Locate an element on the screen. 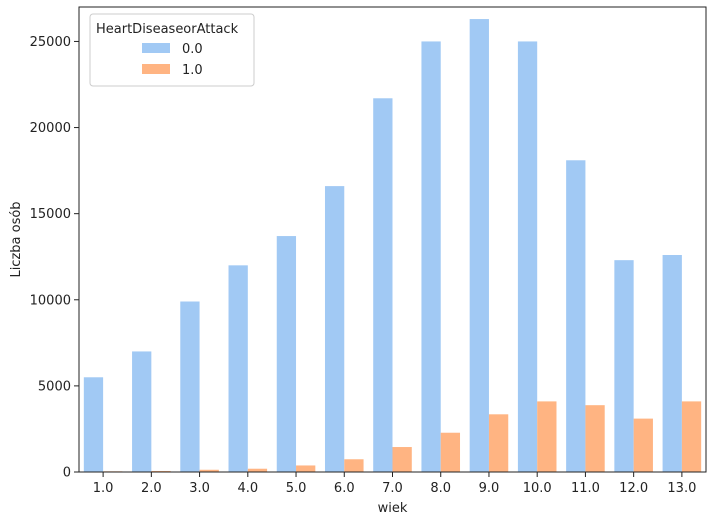 This screenshot has width=713, height=525. legend-swatch-1.0 is located at coordinates (156, 69).